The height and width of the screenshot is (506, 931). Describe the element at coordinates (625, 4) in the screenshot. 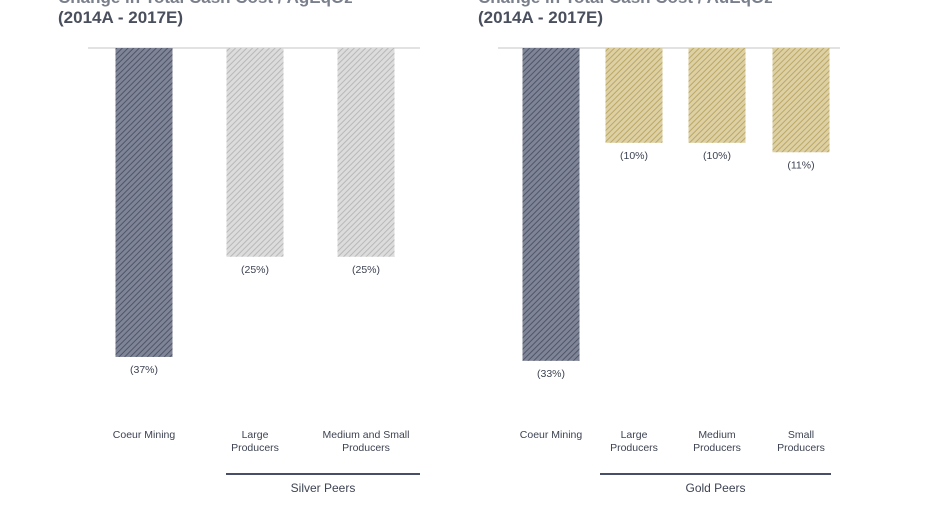

I see `right-chart-title-line1: Change in Total Cash Cost / AuEqOz` at that location.